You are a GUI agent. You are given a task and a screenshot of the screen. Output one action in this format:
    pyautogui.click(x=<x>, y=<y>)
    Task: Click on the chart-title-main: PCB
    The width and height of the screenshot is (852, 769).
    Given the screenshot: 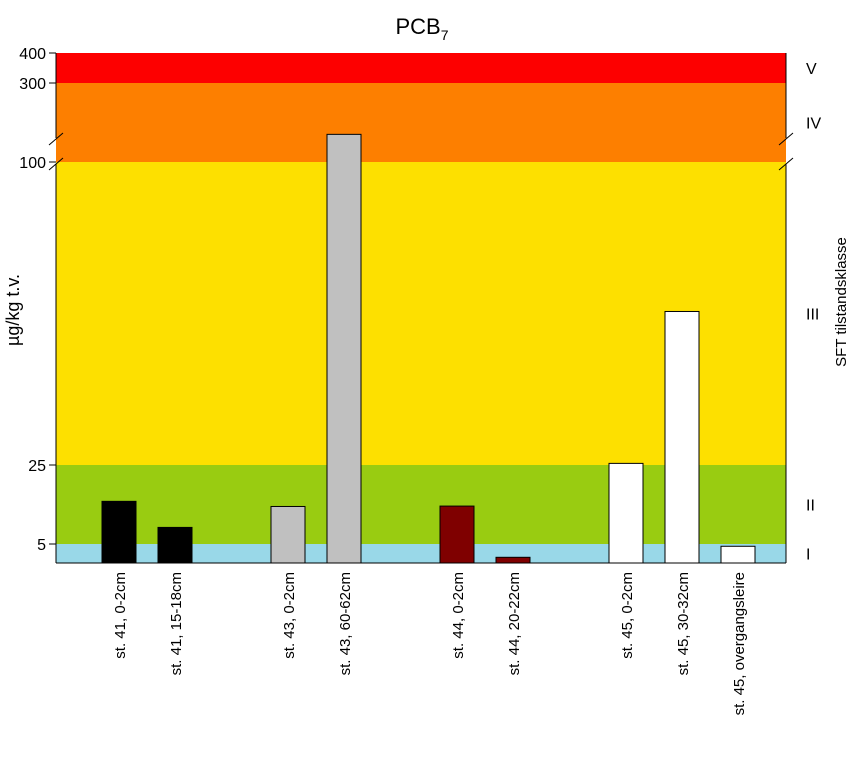 What is the action you would take?
    pyautogui.click(x=417, y=26)
    